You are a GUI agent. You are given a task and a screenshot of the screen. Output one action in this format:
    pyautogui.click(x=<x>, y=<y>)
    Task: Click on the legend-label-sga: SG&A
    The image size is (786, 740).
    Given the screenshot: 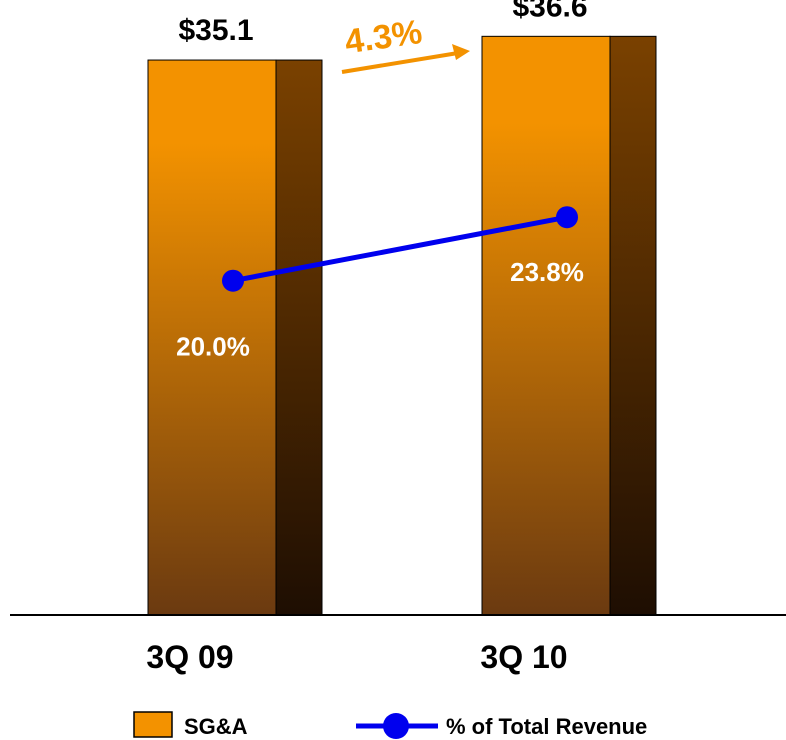 What is the action you would take?
    pyautogui.click(x=216, y=726)
    